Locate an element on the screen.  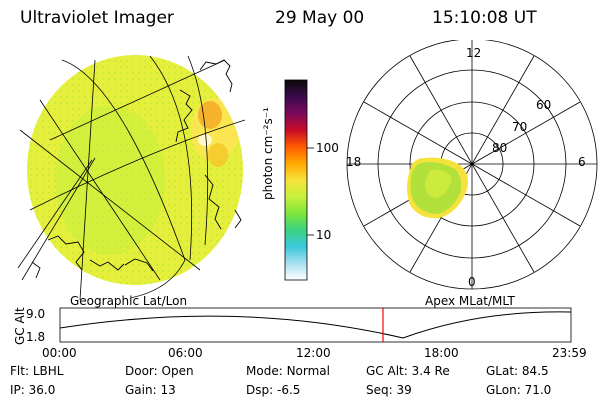
mlt-label-6: 6 is located at coordinates (582, 162).